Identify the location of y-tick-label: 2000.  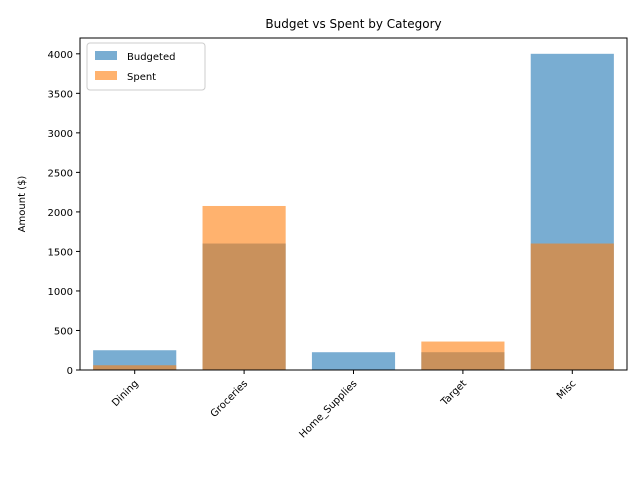
(60, 213).